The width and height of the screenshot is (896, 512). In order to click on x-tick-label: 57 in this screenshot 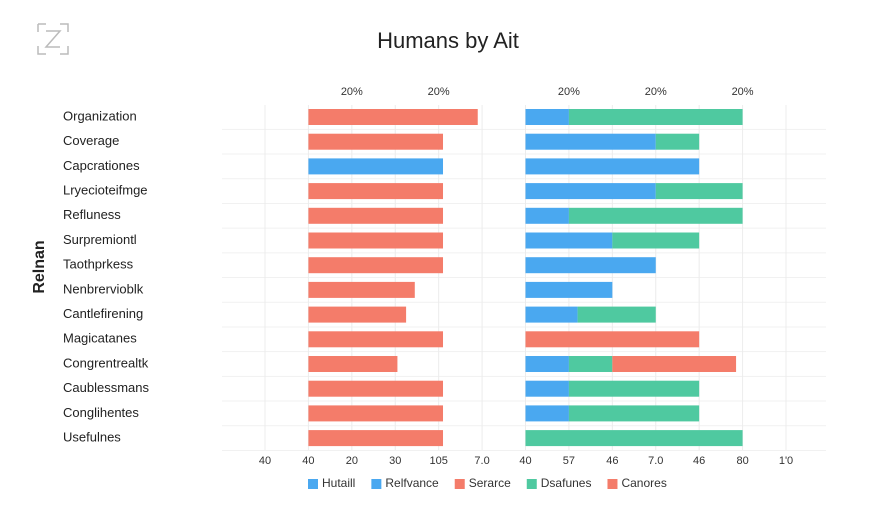, I will do `click(569, 461)`.